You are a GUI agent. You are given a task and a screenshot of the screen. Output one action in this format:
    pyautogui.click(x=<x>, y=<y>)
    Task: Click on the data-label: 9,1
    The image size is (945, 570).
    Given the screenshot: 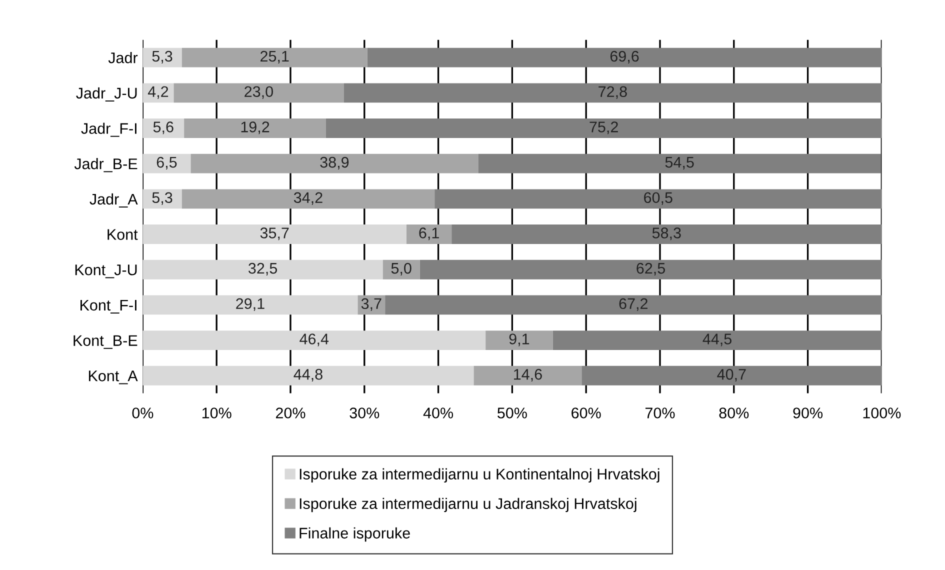 What is the action you would take?
    pyautogui.click(x=519, y=340)
    